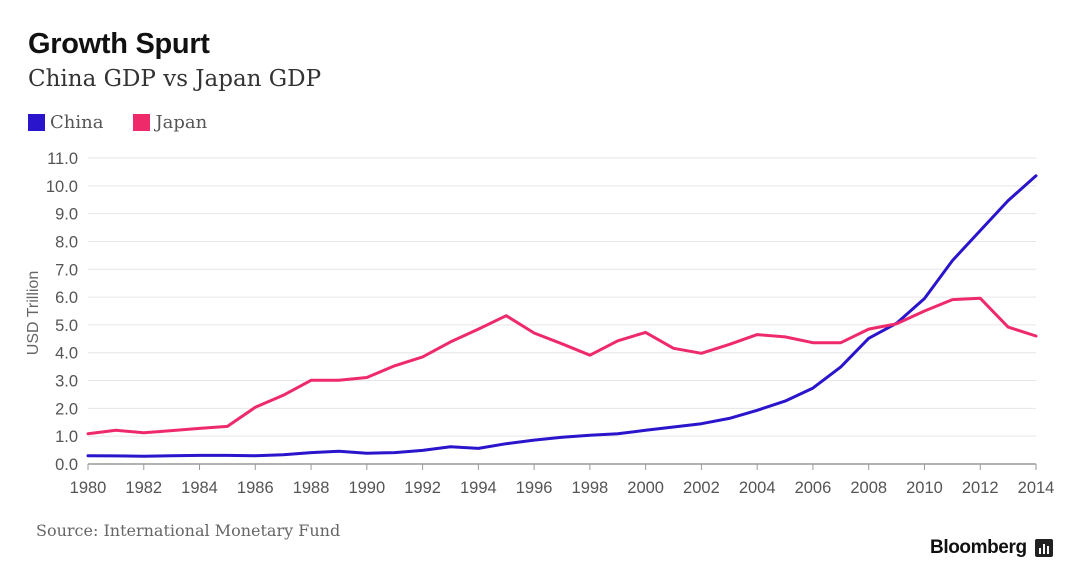  Describe the element at coordinates (757, 488) in the screenshot. I see `x-tick-label: 2004` at that location.